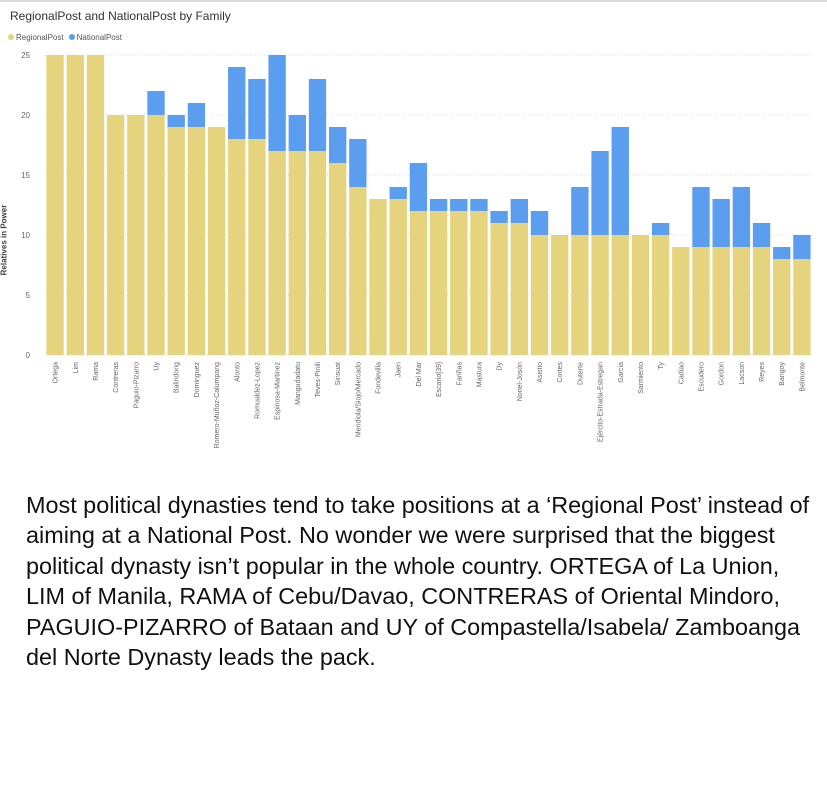 This screenshot has height=787, width=827. Describe the element at coordinates (40, 37) in the screenshot. I see `legend-label-regional: RegionalPost` at that location.